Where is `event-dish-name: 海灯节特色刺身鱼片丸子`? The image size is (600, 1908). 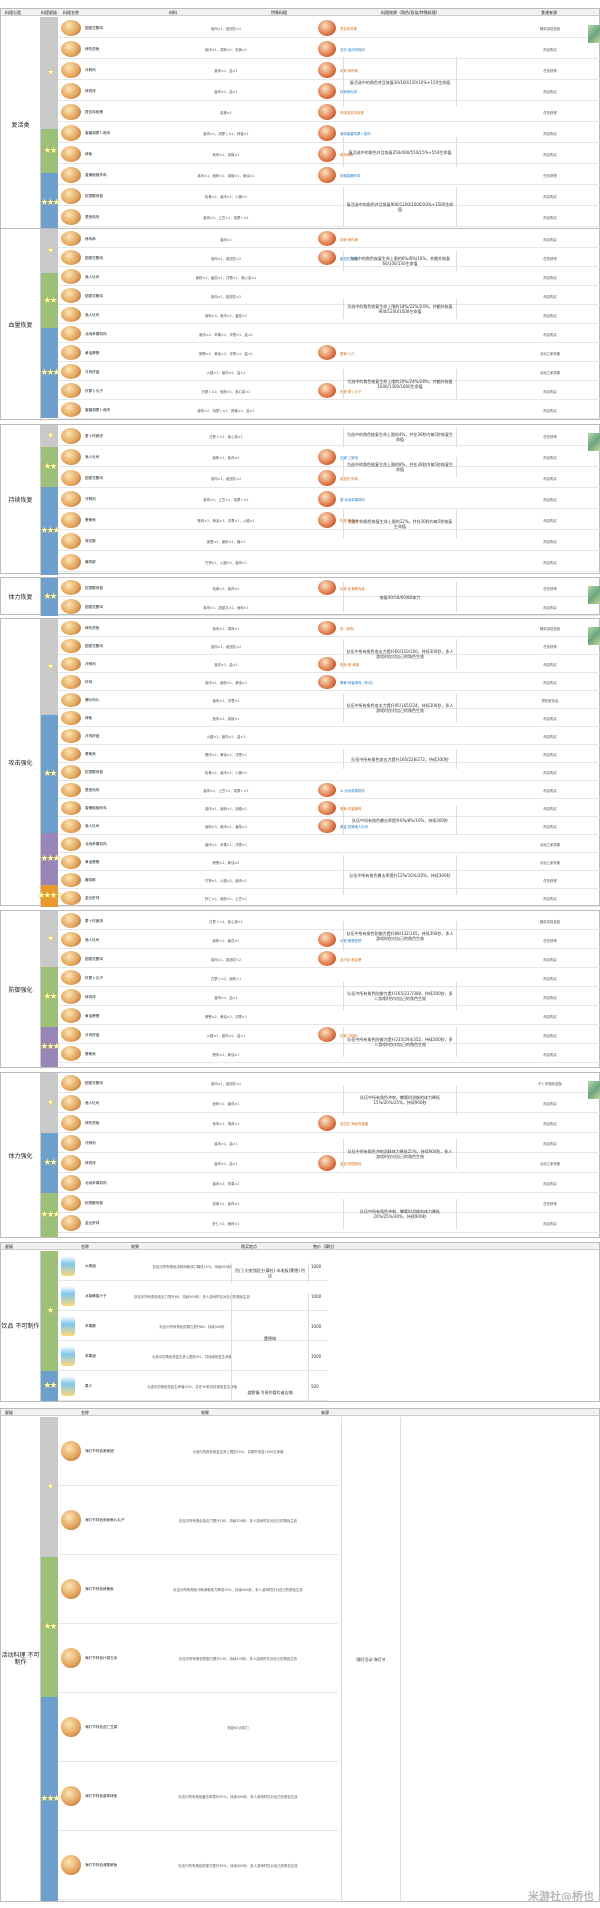 event-dish-name: 海灯节特色刺身鱼片丸子 is located at coordinates (105, 1520).